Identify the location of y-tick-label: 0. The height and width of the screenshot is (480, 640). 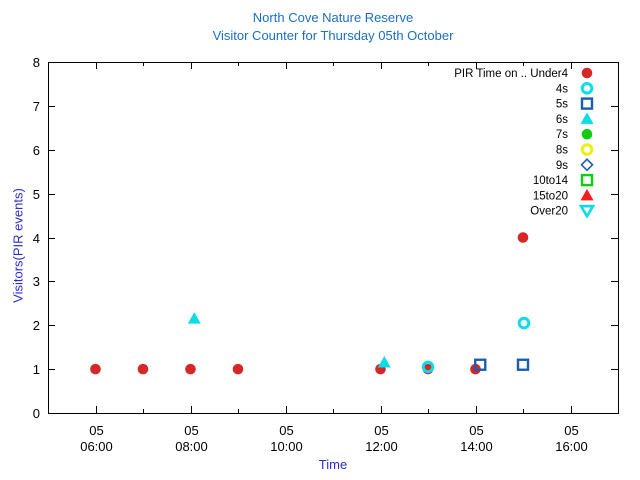
(36, 413).